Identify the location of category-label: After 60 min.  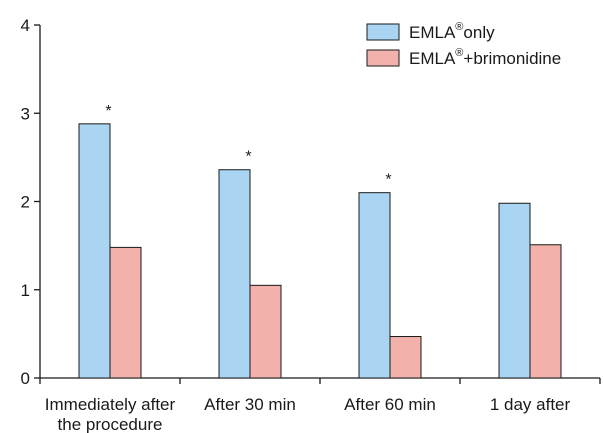
(390, 404).